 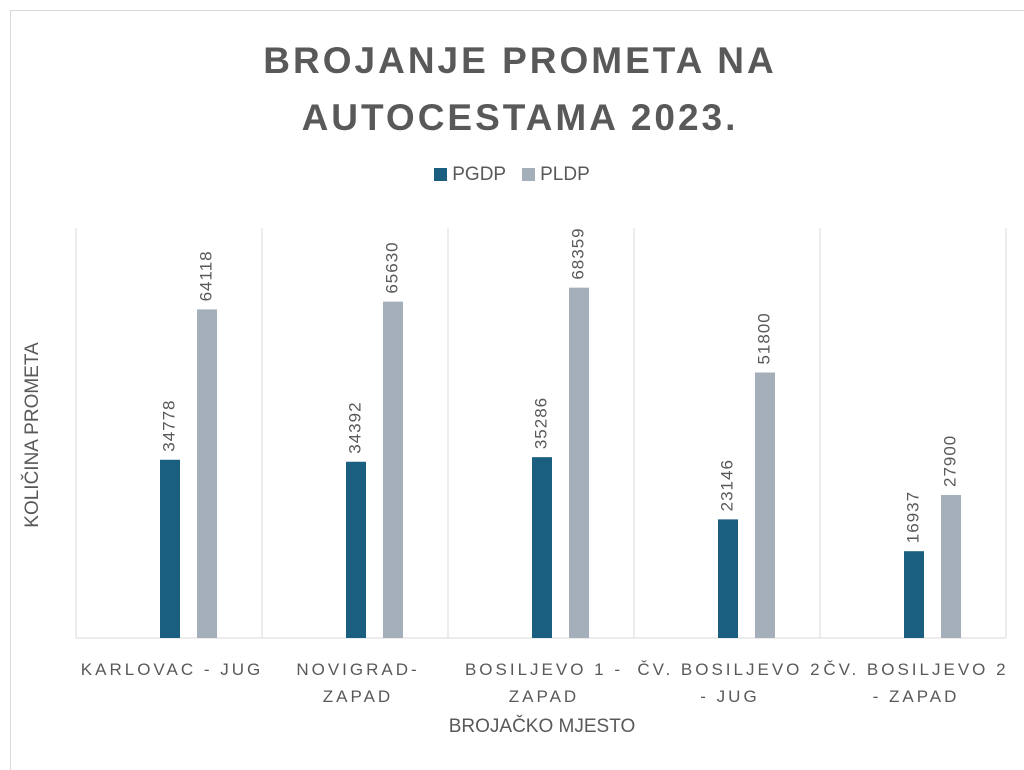 I want to click on chart-title: BROJANJE PROMETA NA AUTOCESTAMA 2023., so click(x=520, y=89).